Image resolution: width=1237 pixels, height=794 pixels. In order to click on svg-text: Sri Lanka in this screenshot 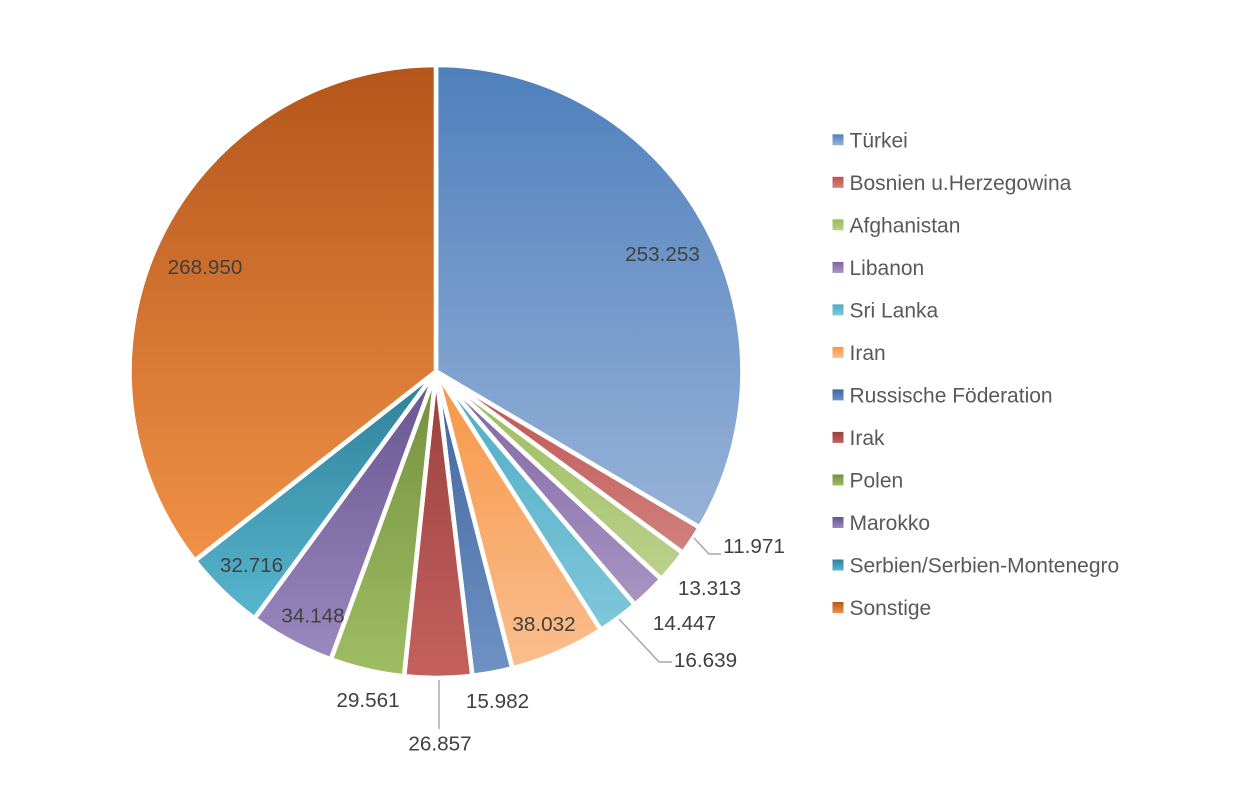, I will do `click(894, 310)`.